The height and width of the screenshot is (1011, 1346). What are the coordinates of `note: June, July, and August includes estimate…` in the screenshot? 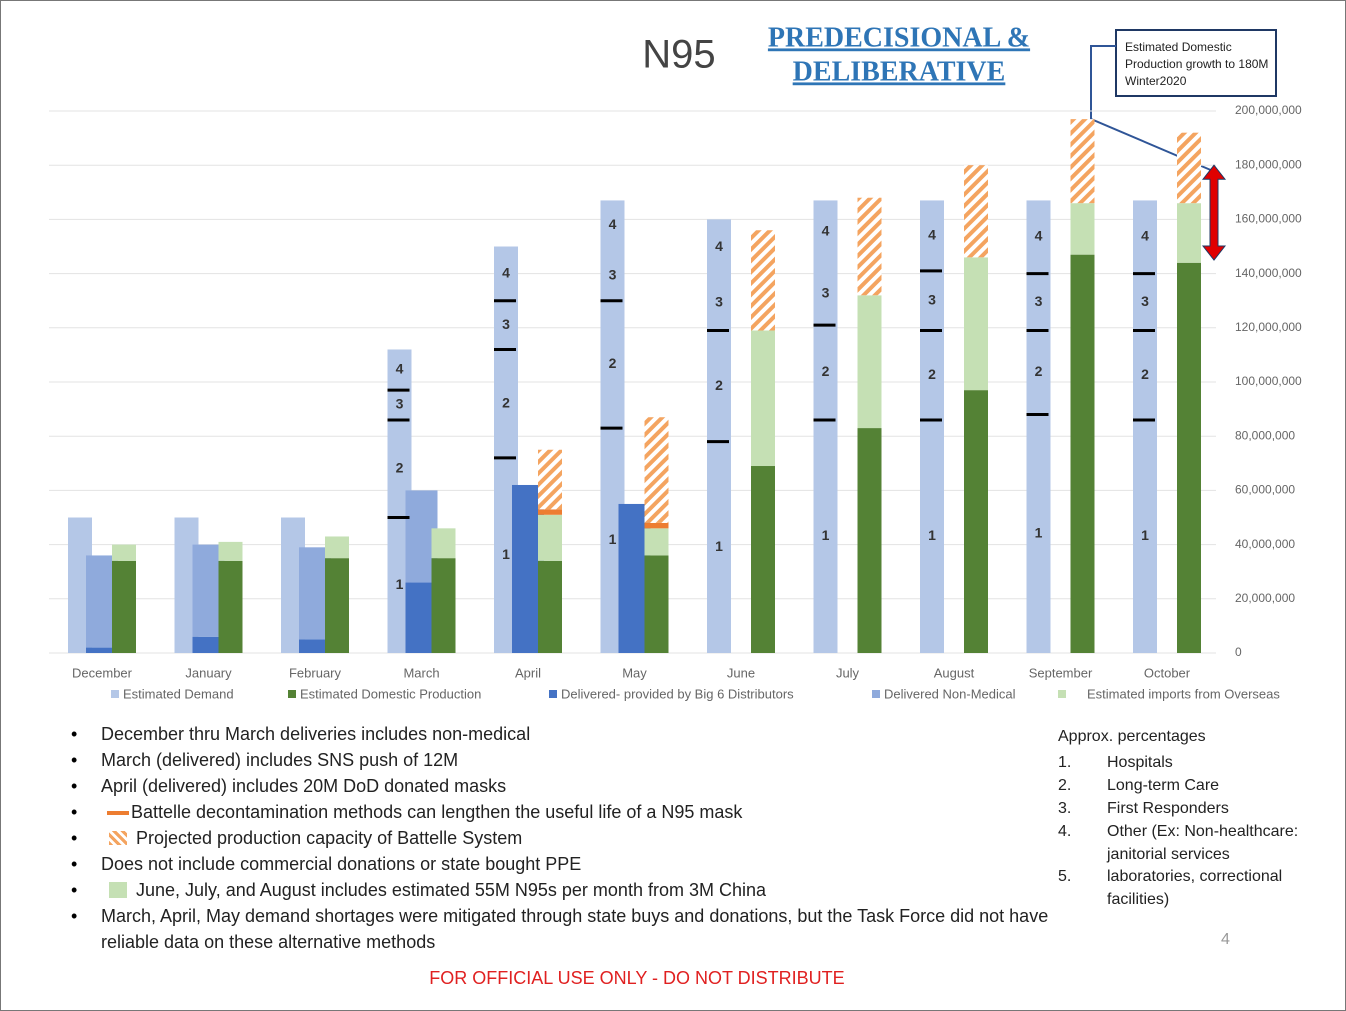 It's located at (451, 890).